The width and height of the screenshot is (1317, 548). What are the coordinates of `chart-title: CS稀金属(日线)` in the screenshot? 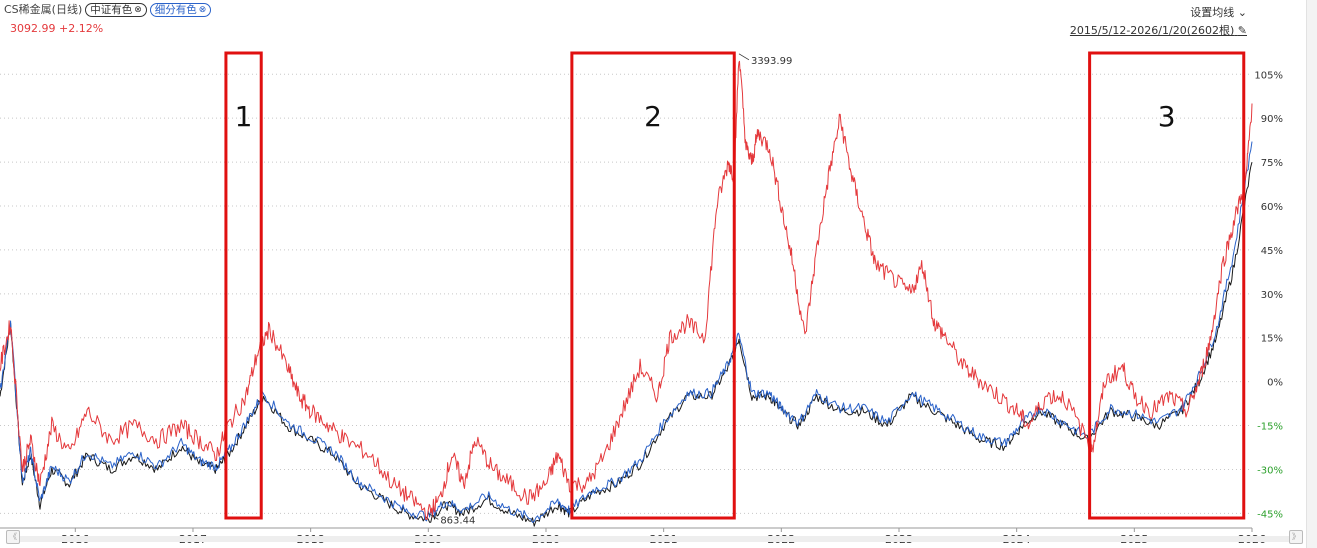 It's located at (43, 9).